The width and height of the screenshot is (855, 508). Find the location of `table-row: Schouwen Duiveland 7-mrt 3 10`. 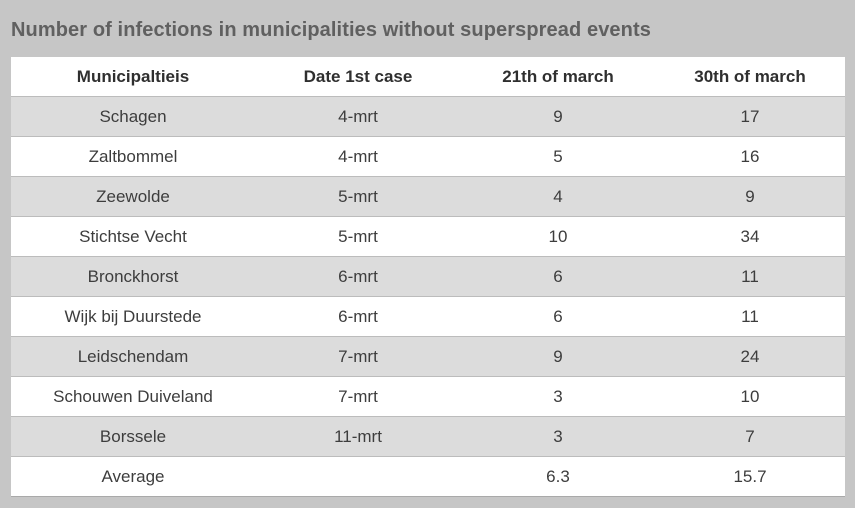

table-row: Schouwen Duiveland 7-mrt 3 10 is located at coordinates (428, 397).